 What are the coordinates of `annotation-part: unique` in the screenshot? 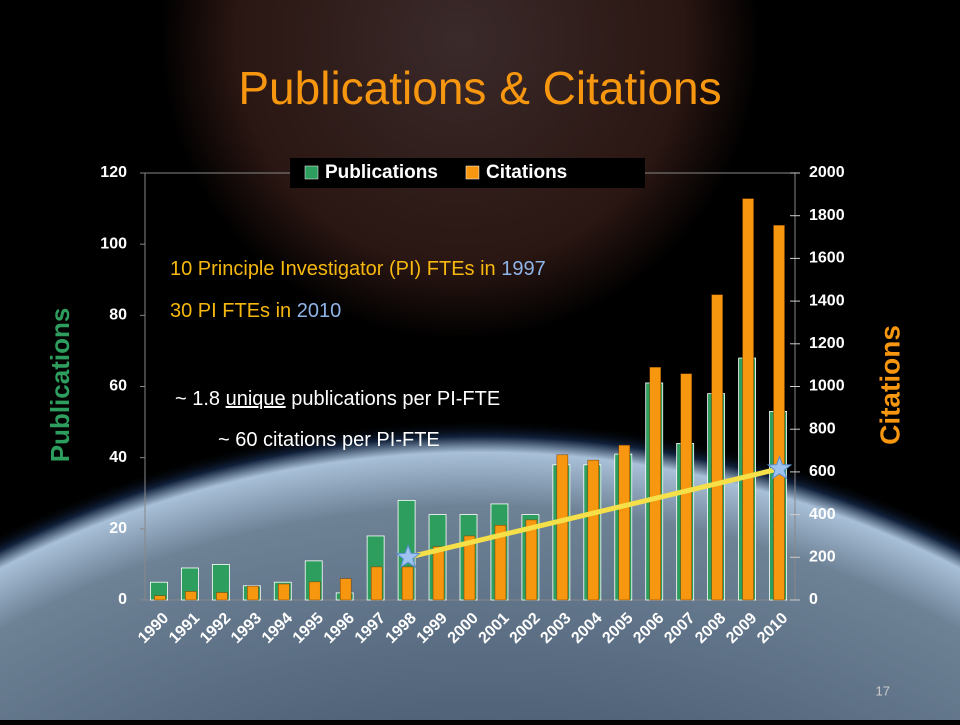 It's located at (256, 399).